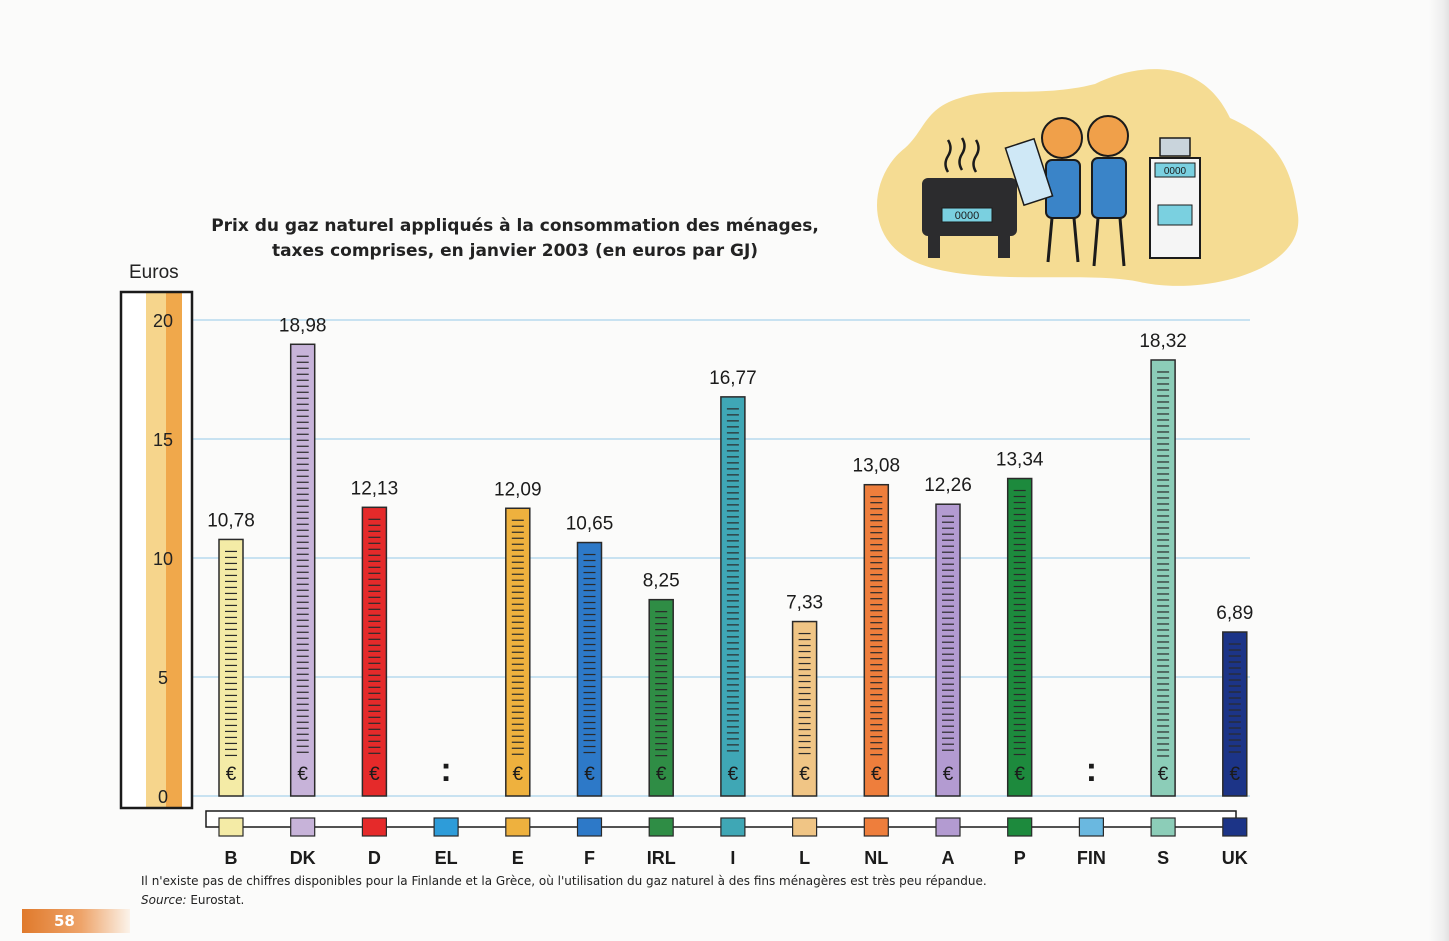  What do you see at coordinates (804, 603) in the screenshot?
I see `value-label: 7,33` at bounding box center [804, 603].